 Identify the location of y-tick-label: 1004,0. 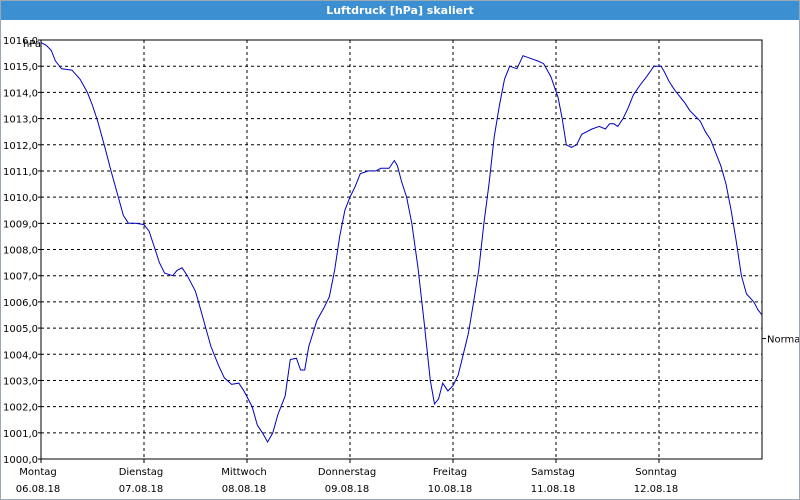
(20, 355).